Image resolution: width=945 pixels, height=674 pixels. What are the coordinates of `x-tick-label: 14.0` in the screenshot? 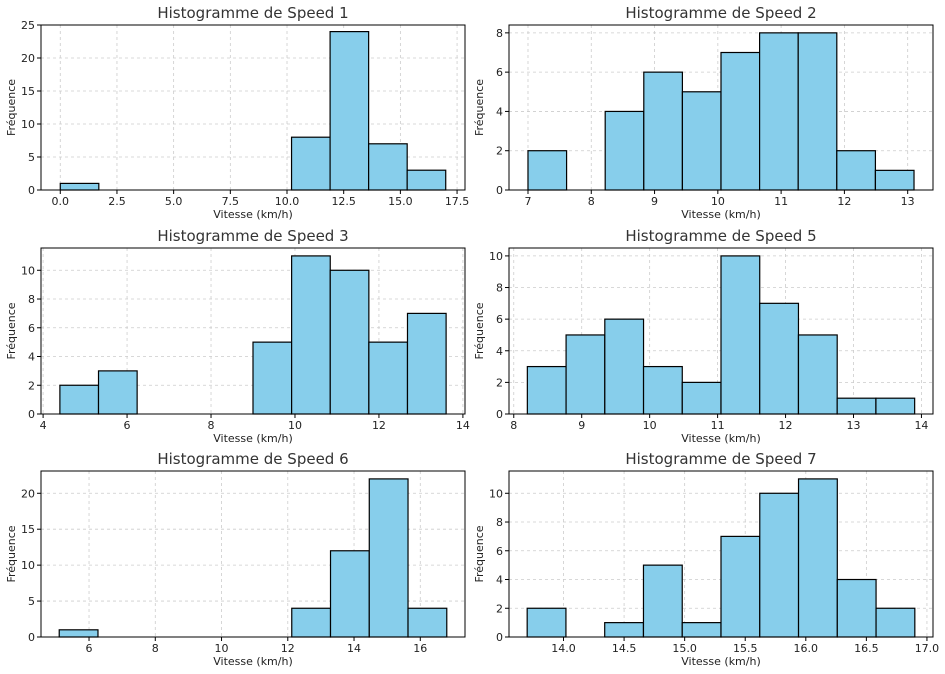 It's located at (563, 648).